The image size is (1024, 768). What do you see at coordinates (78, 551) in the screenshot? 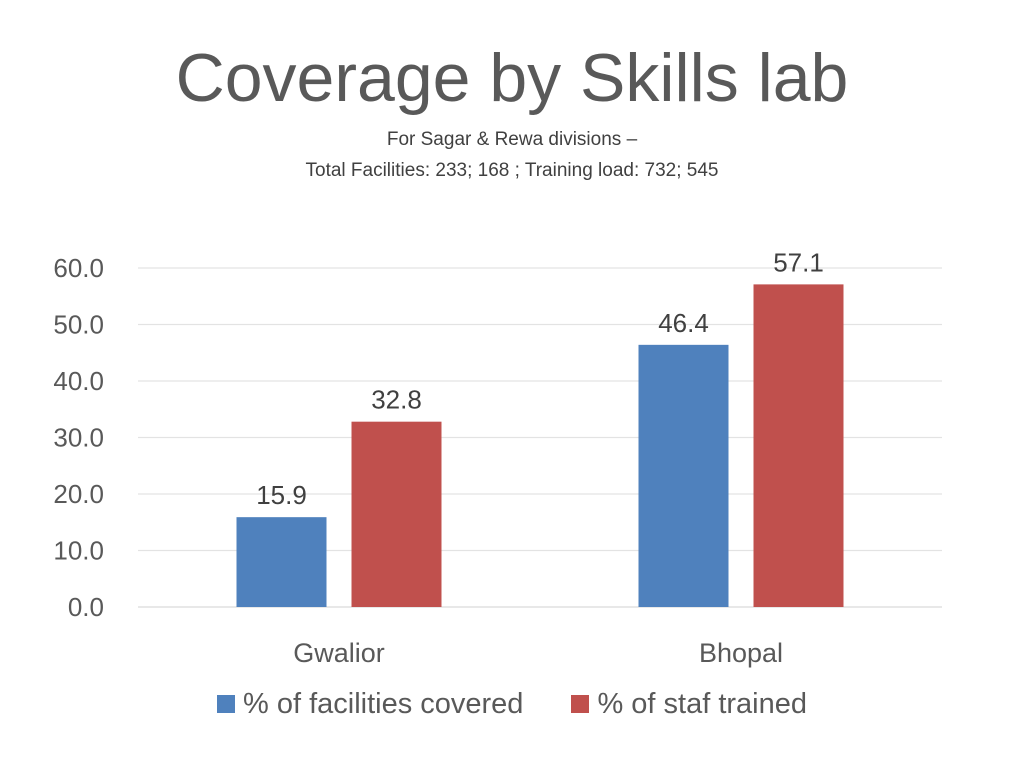
I see `y-tick-label: 10.0` at bounding box center [78, 551].